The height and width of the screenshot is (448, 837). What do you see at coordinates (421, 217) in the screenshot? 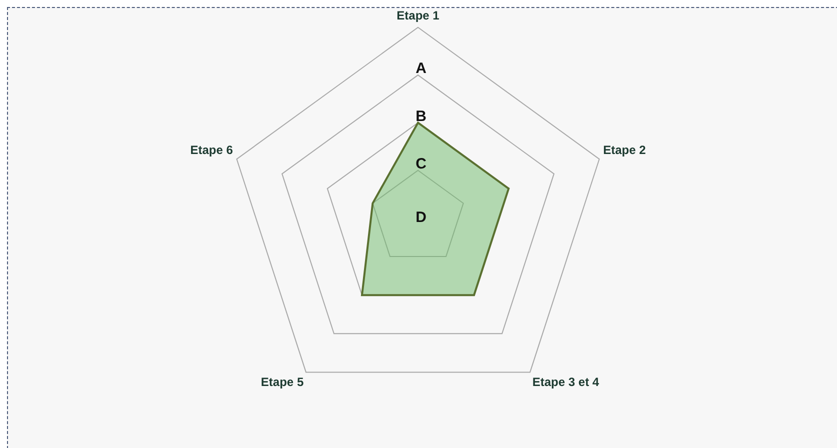
I see `y-tick-label: D` at bounding box center [421, 217].